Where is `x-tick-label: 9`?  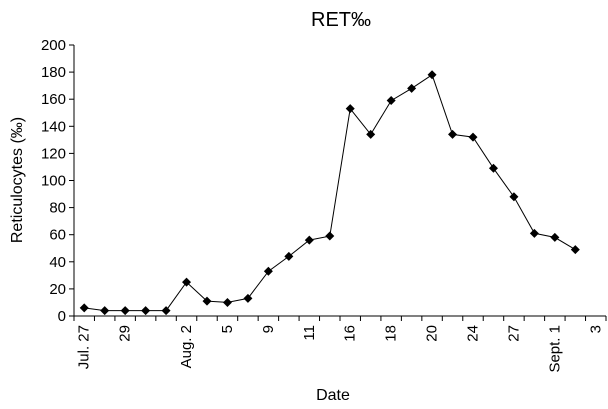
x-tick-label: 9 is located at coordinates (268, 329).